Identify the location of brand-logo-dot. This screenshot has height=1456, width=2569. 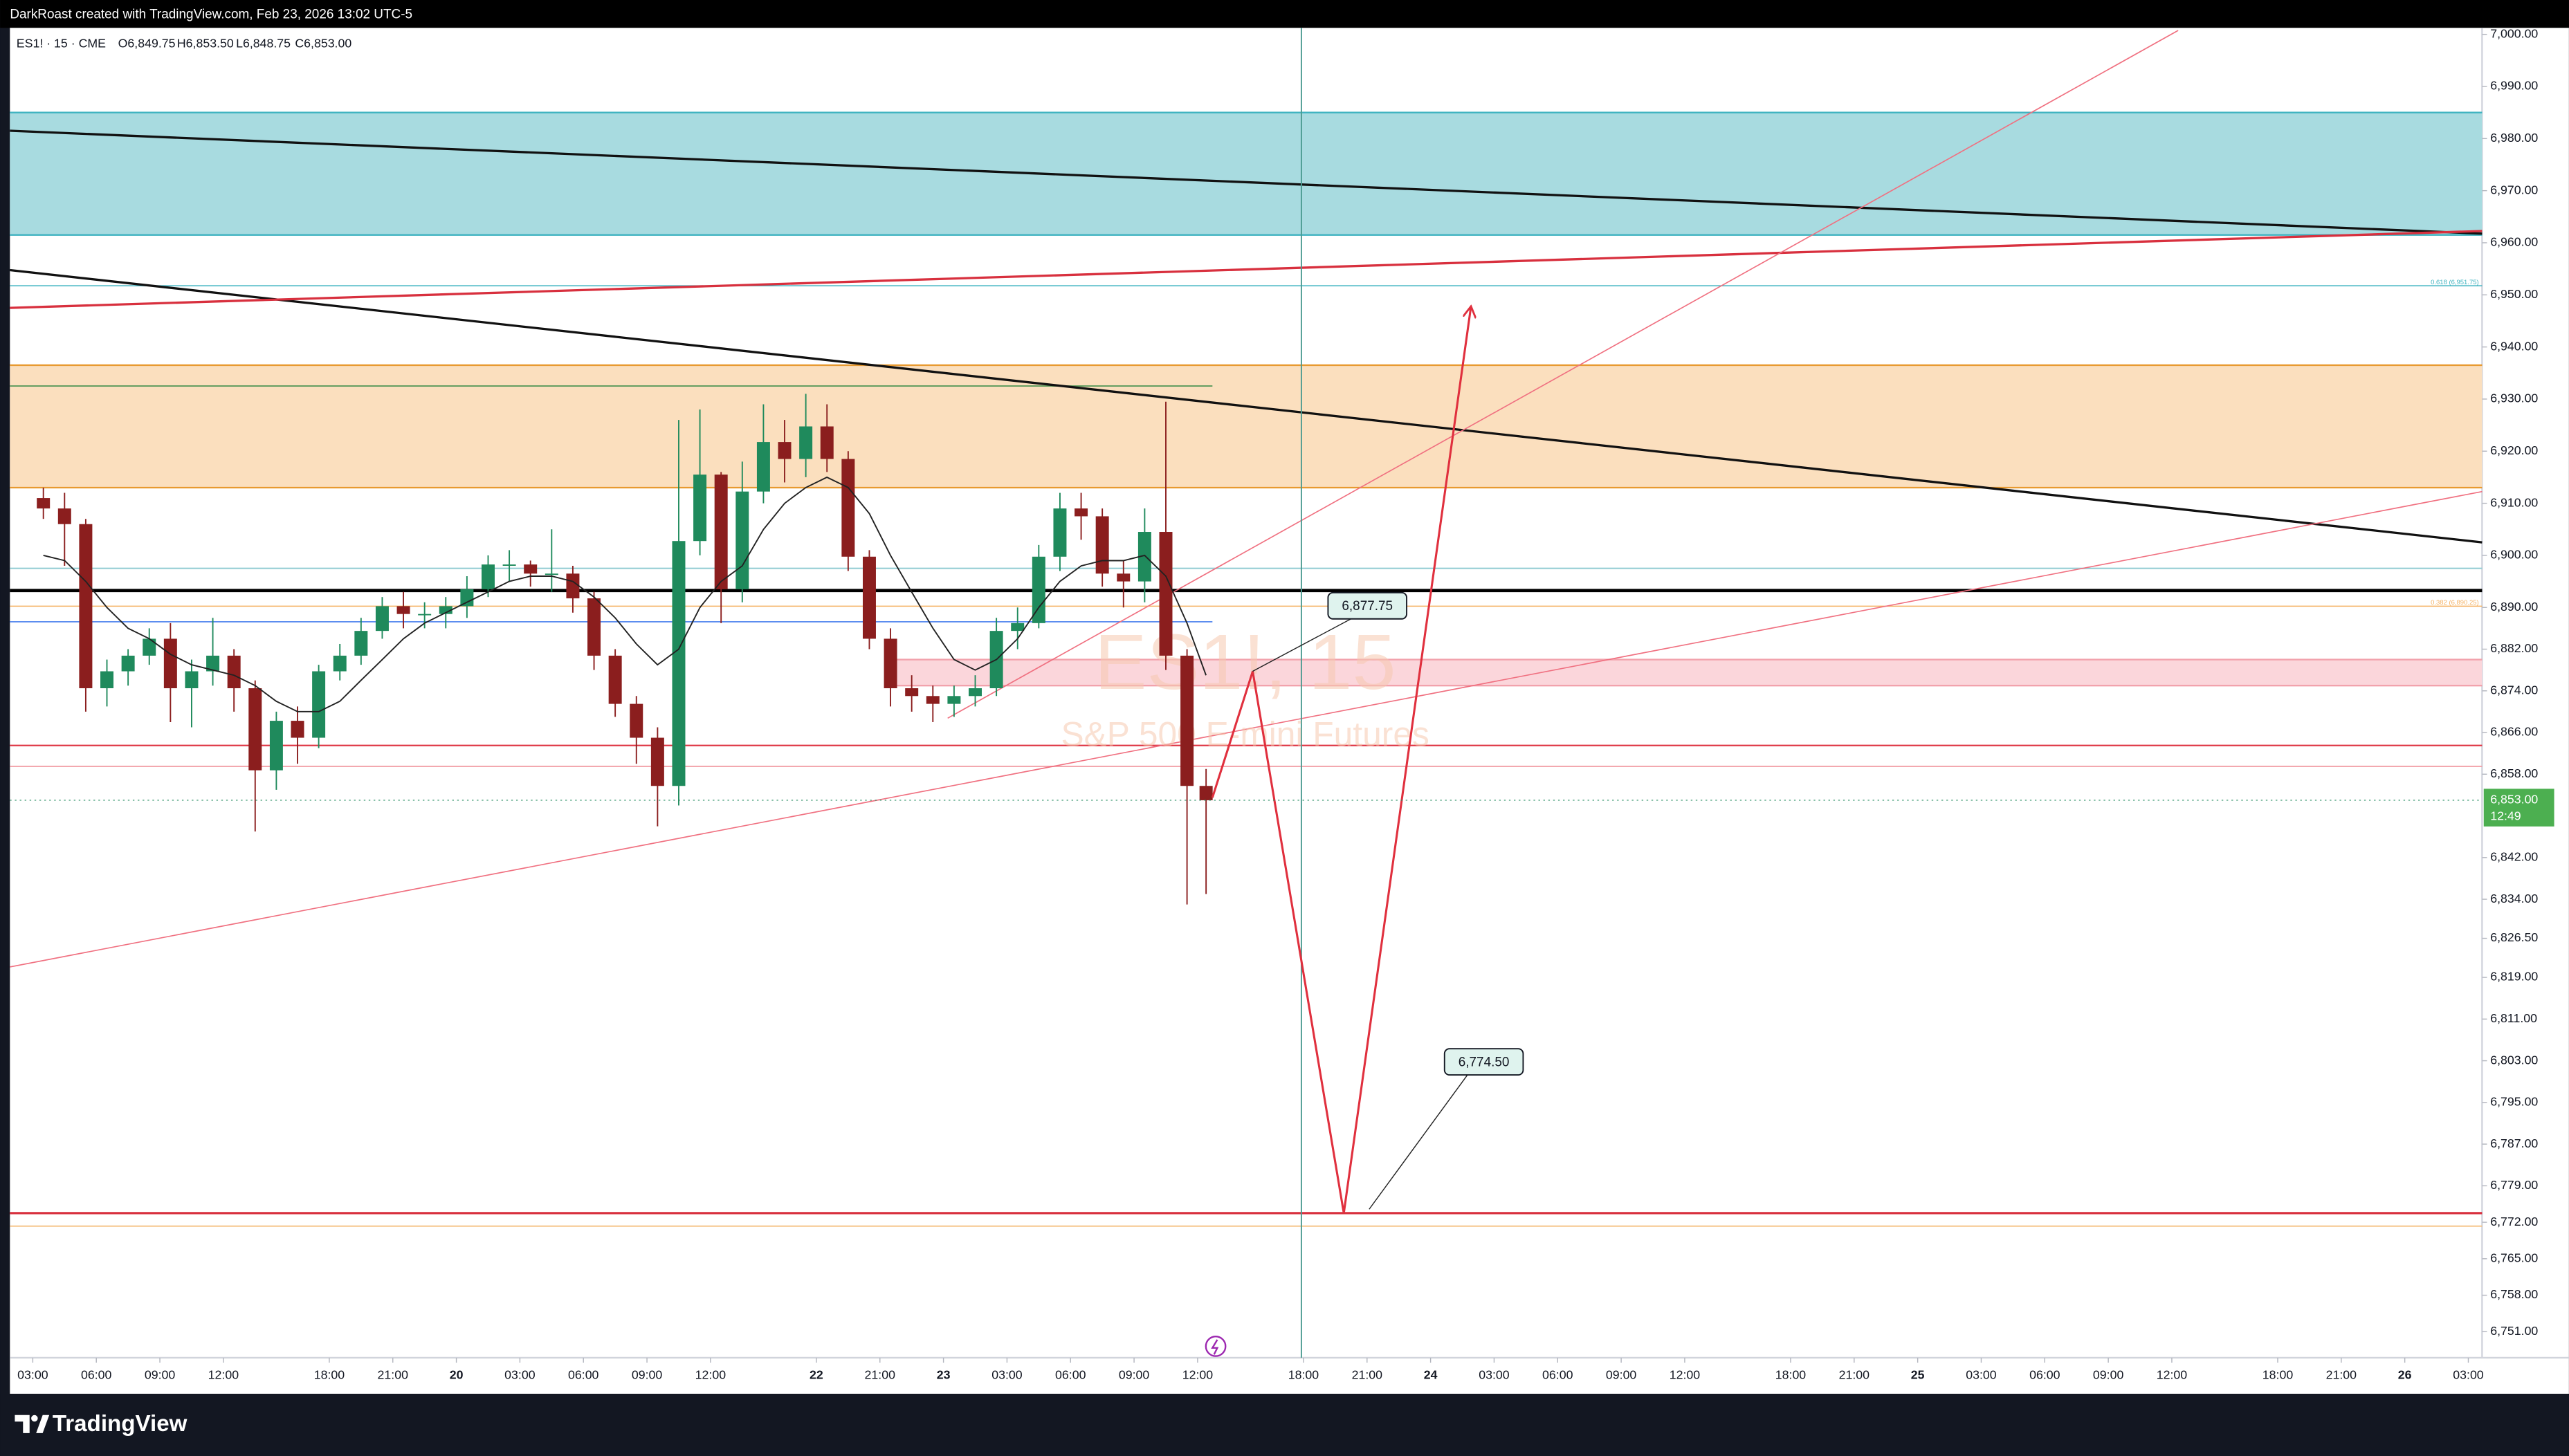
(34, 1418).